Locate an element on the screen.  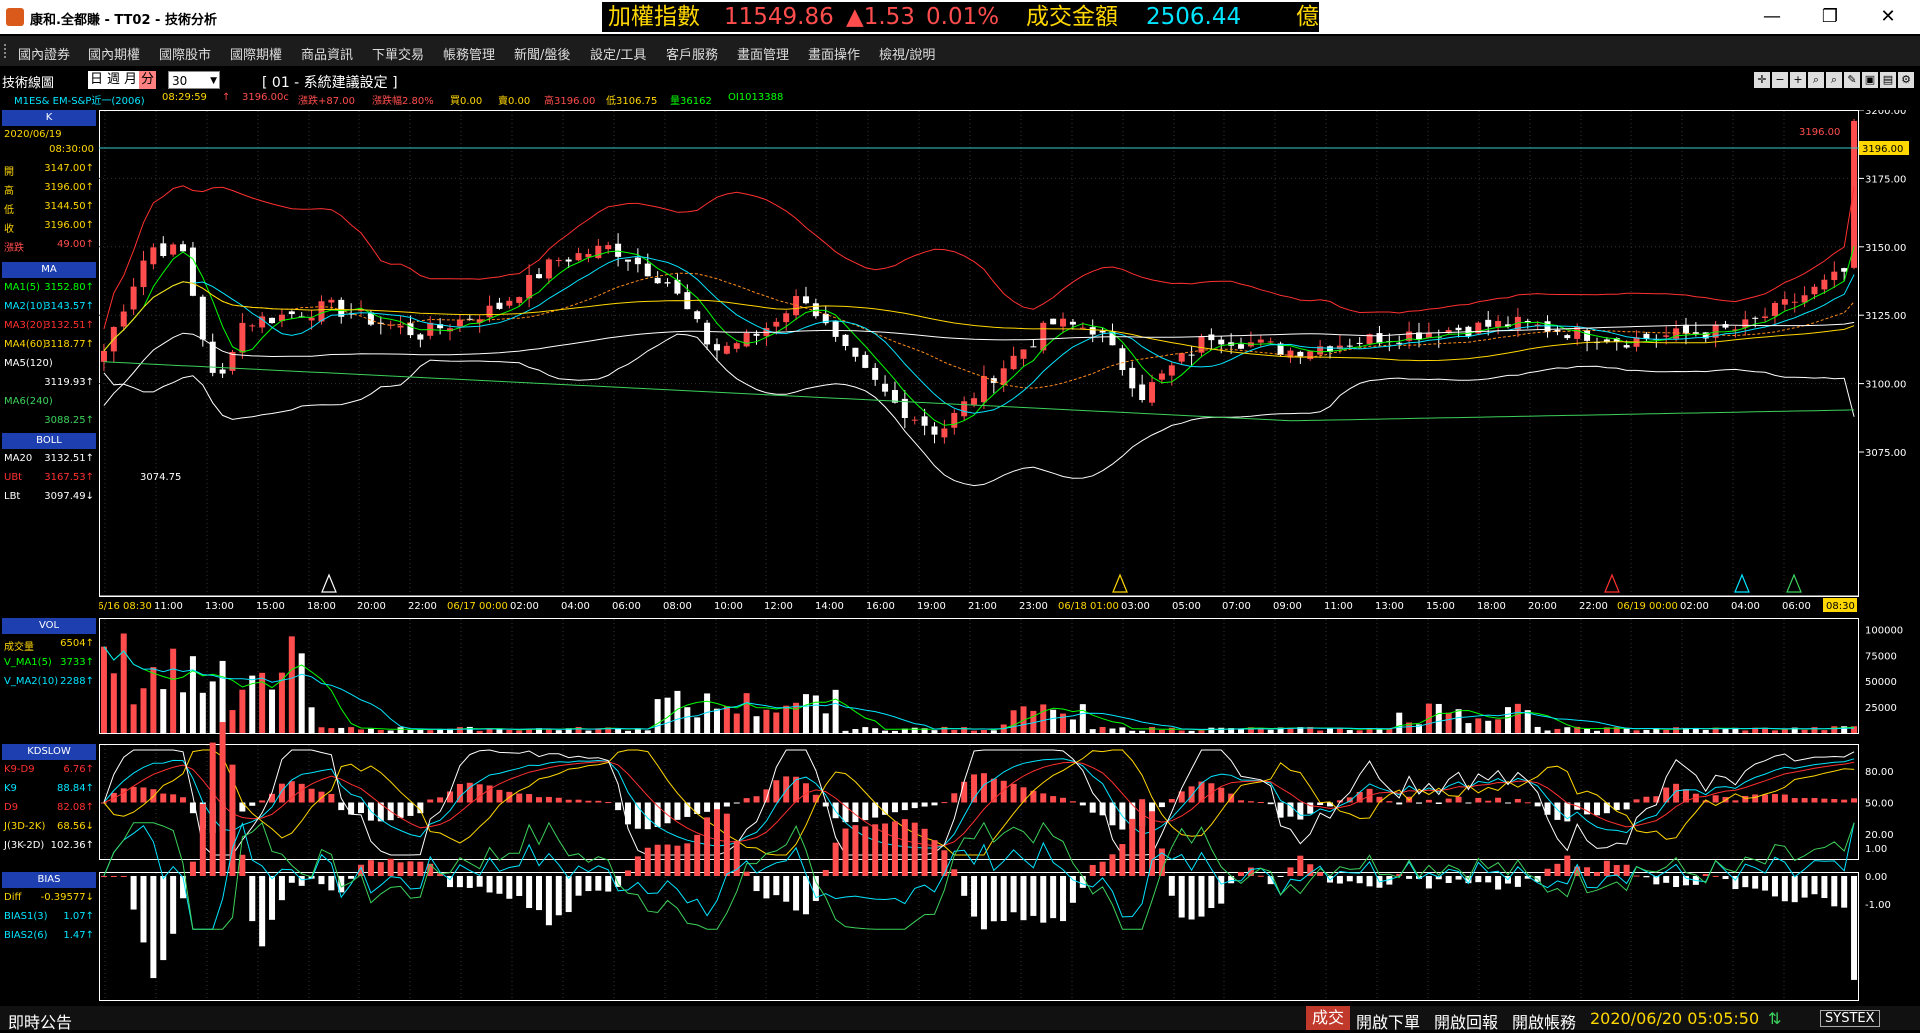
k-date: 2020/06/19 is located at coordinates (33, 134).